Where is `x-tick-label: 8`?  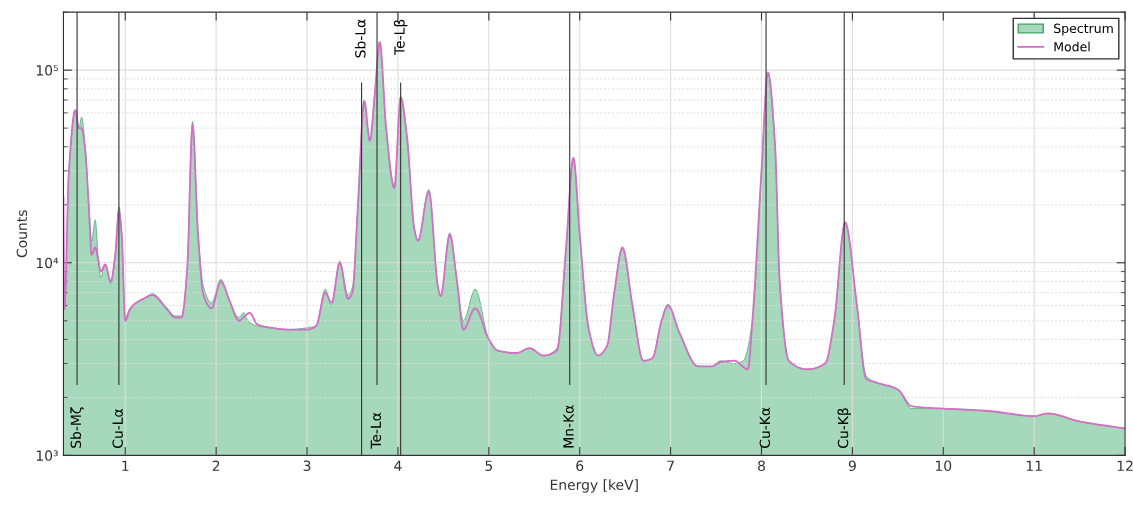
x-tick-label: 8 is located at coordinates (761, 466).